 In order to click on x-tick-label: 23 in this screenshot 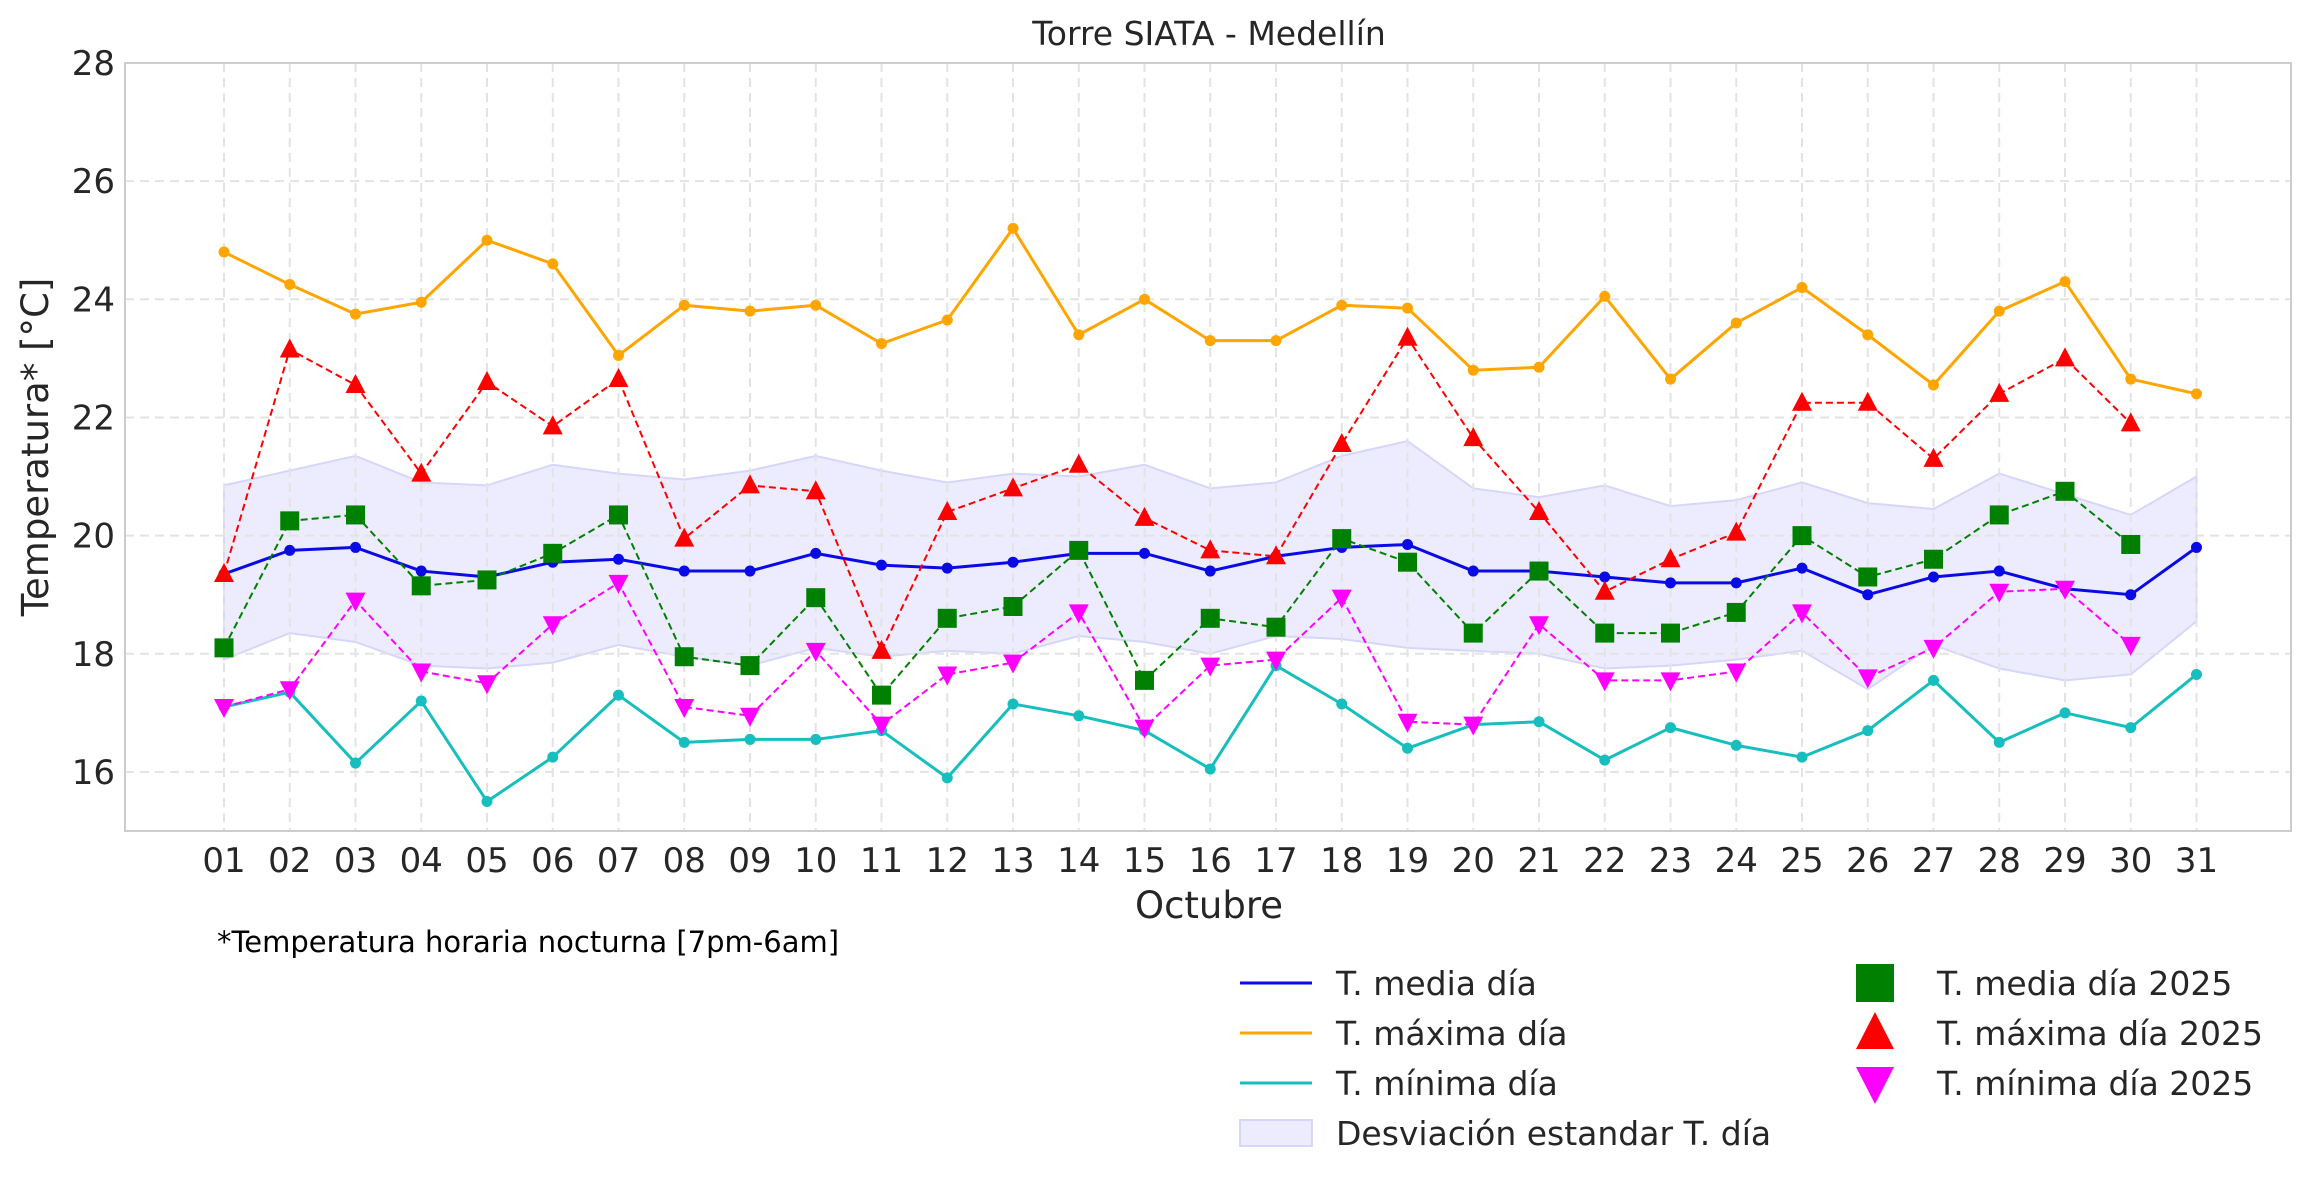, I will do `click(1670, 861)`.